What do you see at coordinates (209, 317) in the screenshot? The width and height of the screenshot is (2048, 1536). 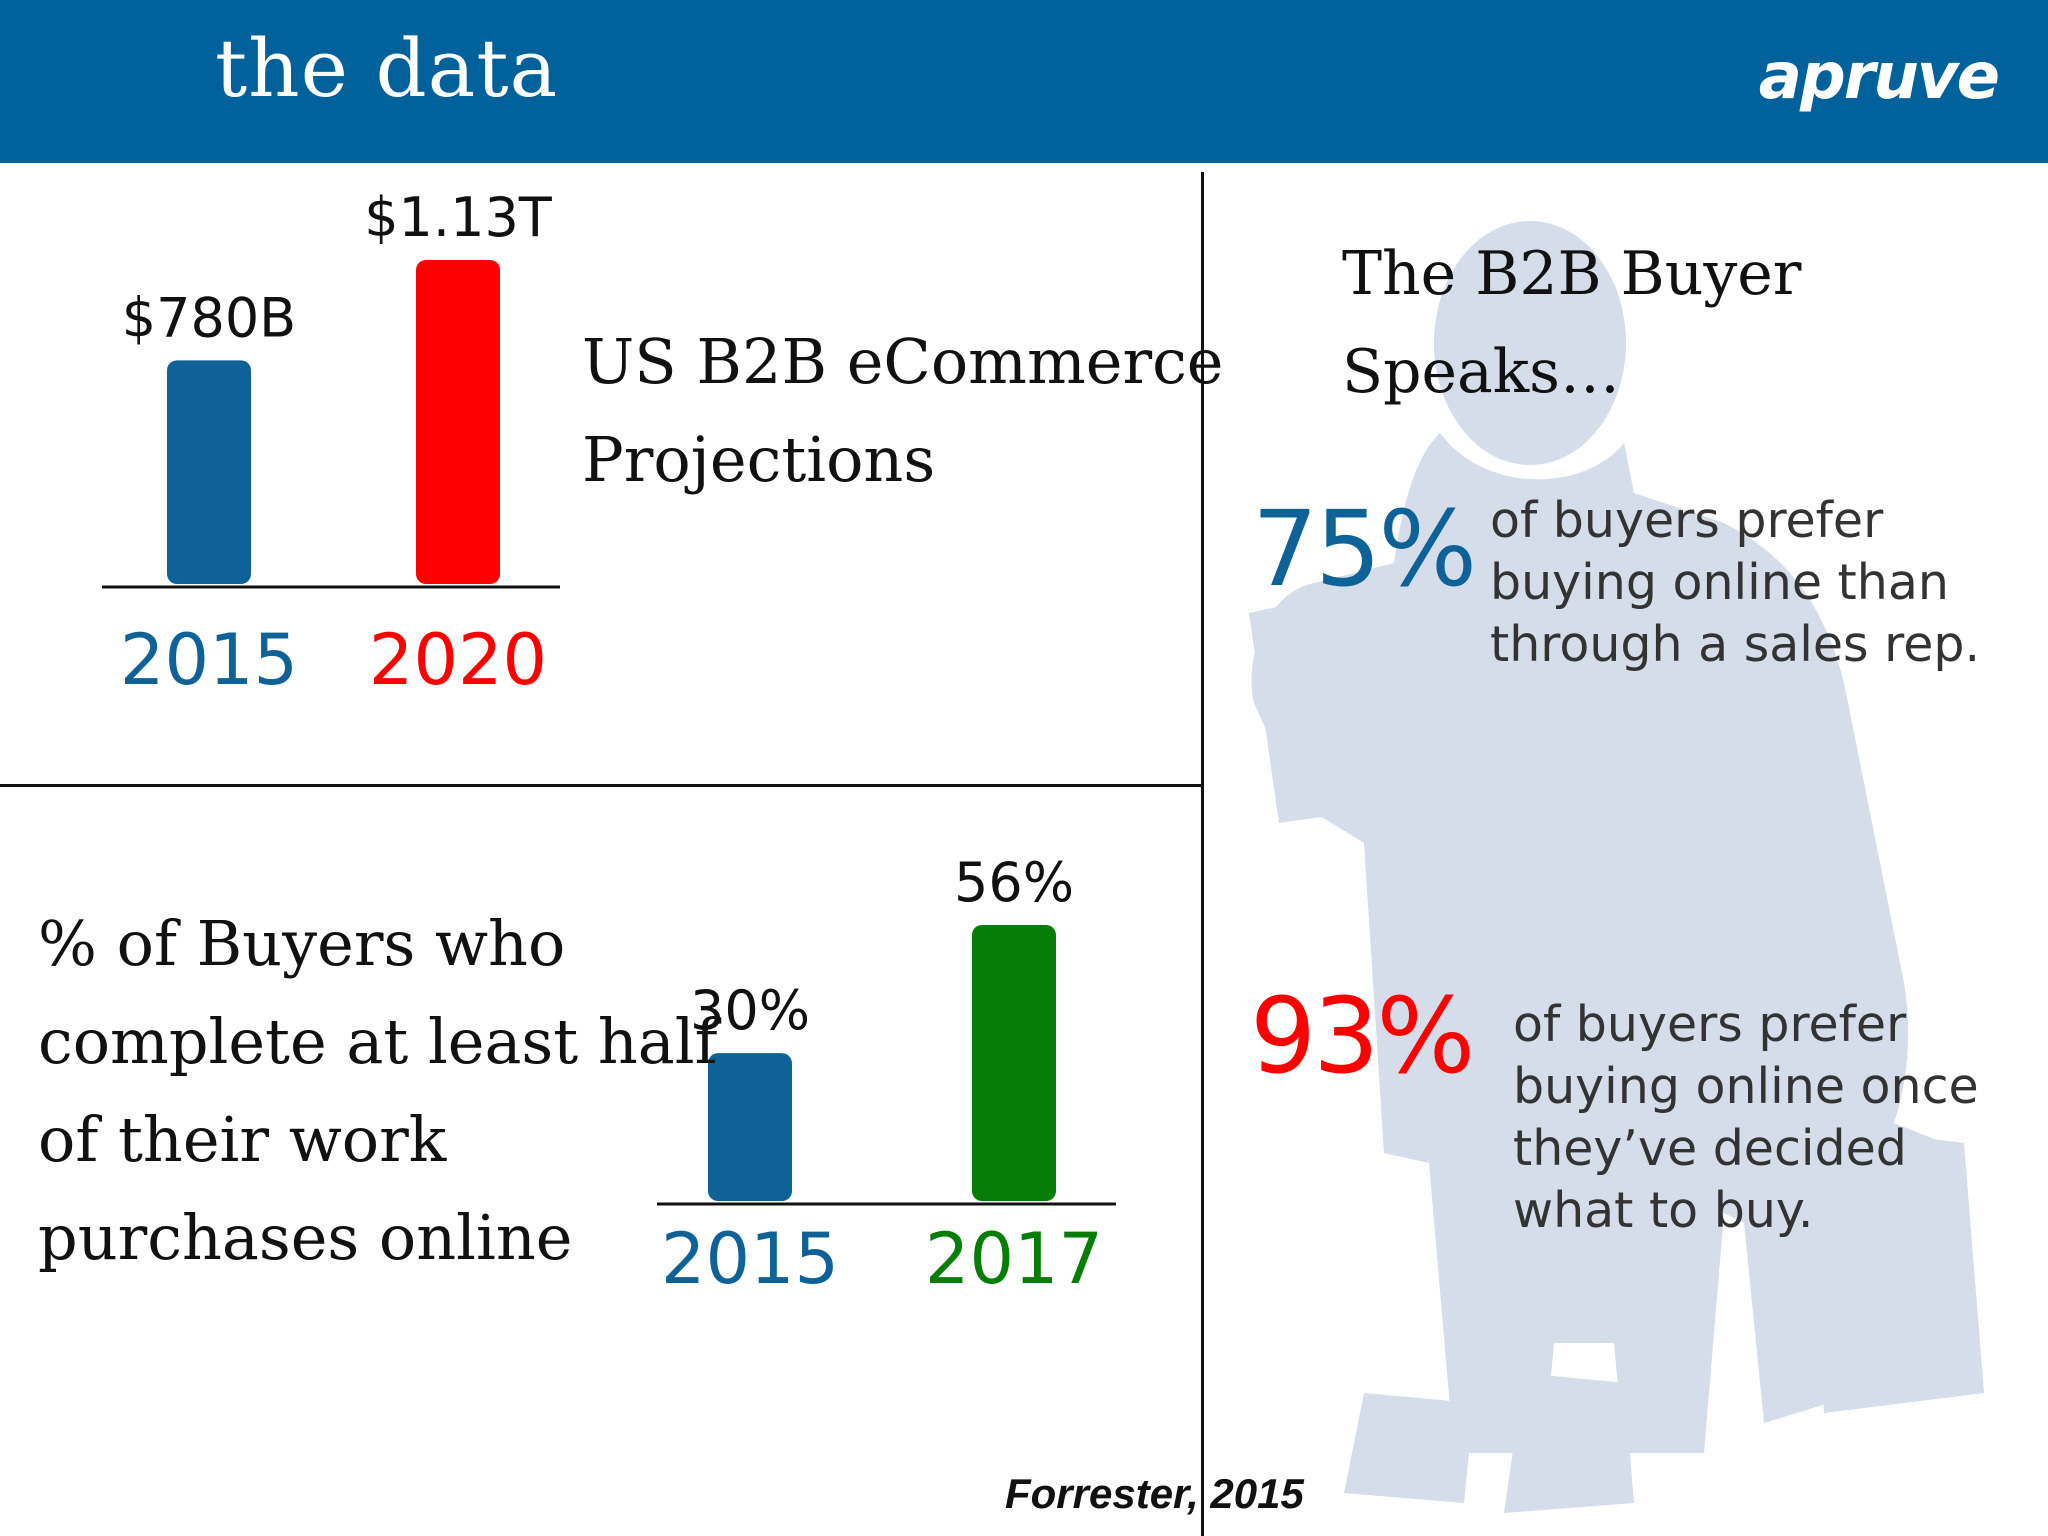 I see `chart1-value-label: $780B` at bounding box center [209, 317].